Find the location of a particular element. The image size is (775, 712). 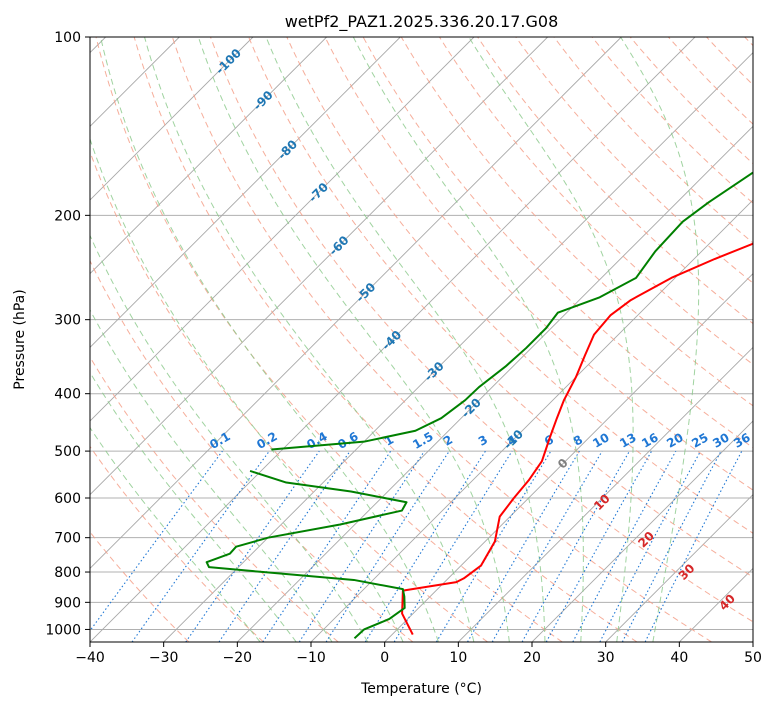

y-tick-label: 100 is located at coordinates (67, 38).